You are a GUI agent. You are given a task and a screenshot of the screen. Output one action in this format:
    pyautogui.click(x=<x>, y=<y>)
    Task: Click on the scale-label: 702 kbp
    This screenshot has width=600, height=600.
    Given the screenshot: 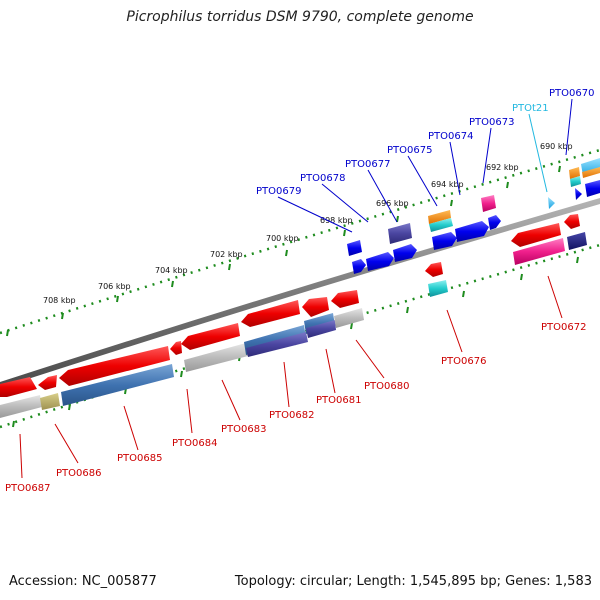 What is the action you would take?
    pyautogui.click(x=226, y=254)
    